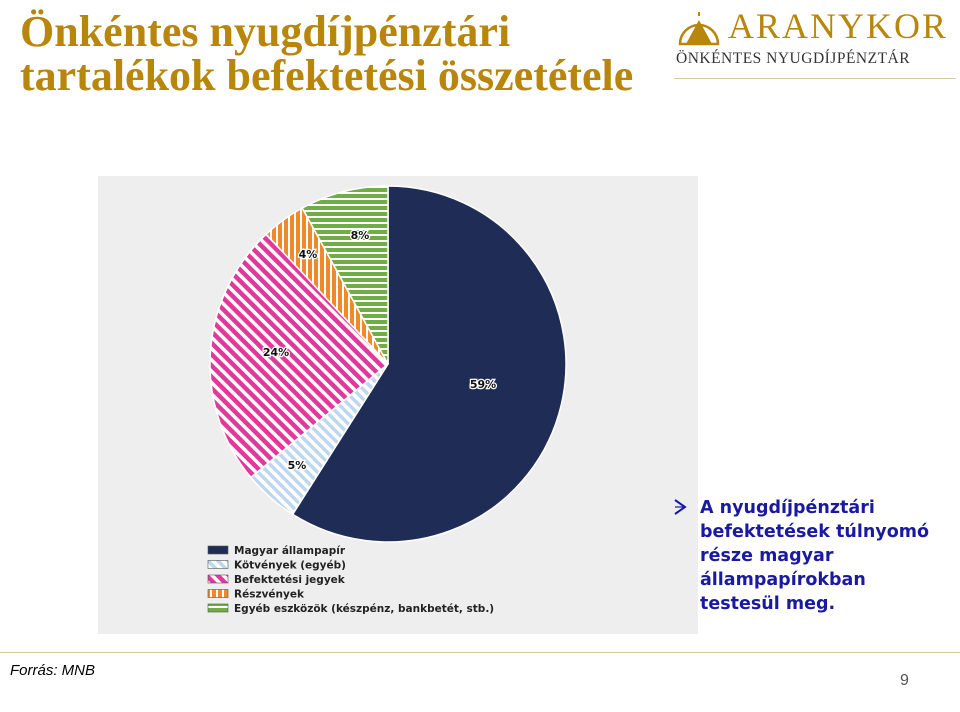 The width and height of the screenshot is (960, 712). Describe the element at coordinates (218, 593) in the screenshot. I see `legend-swatch-reszvenyek` at that location.